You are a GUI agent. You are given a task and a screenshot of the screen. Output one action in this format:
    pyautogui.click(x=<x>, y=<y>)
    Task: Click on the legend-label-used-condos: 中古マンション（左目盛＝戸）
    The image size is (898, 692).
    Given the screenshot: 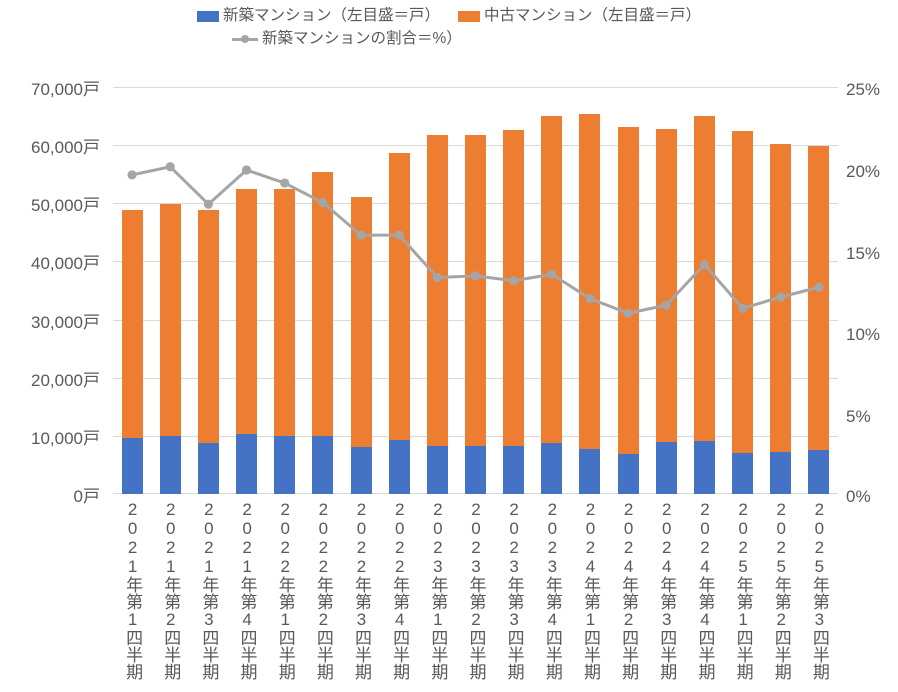 What is the action you would take?
    pyautogui.click(x=593, y=15)
    